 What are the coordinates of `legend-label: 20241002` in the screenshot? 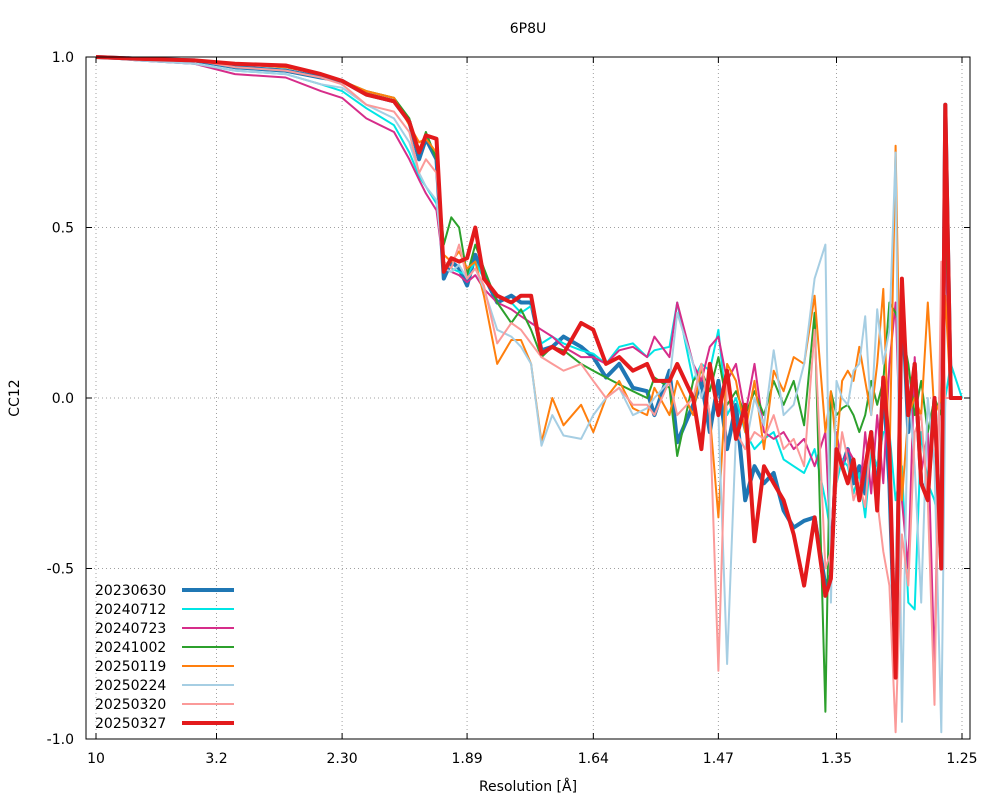 It's located at (130, 648).